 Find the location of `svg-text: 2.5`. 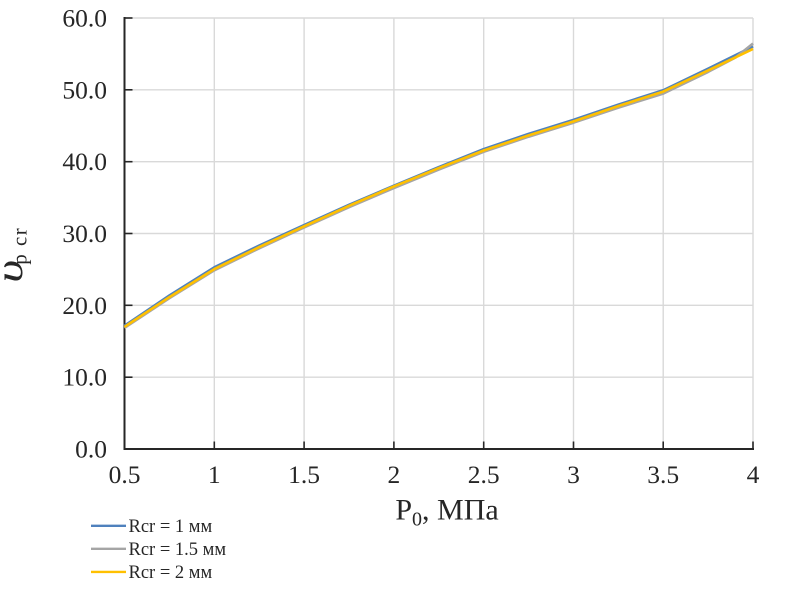

svg-text: 2.5 is located at coordinates (484, 474).